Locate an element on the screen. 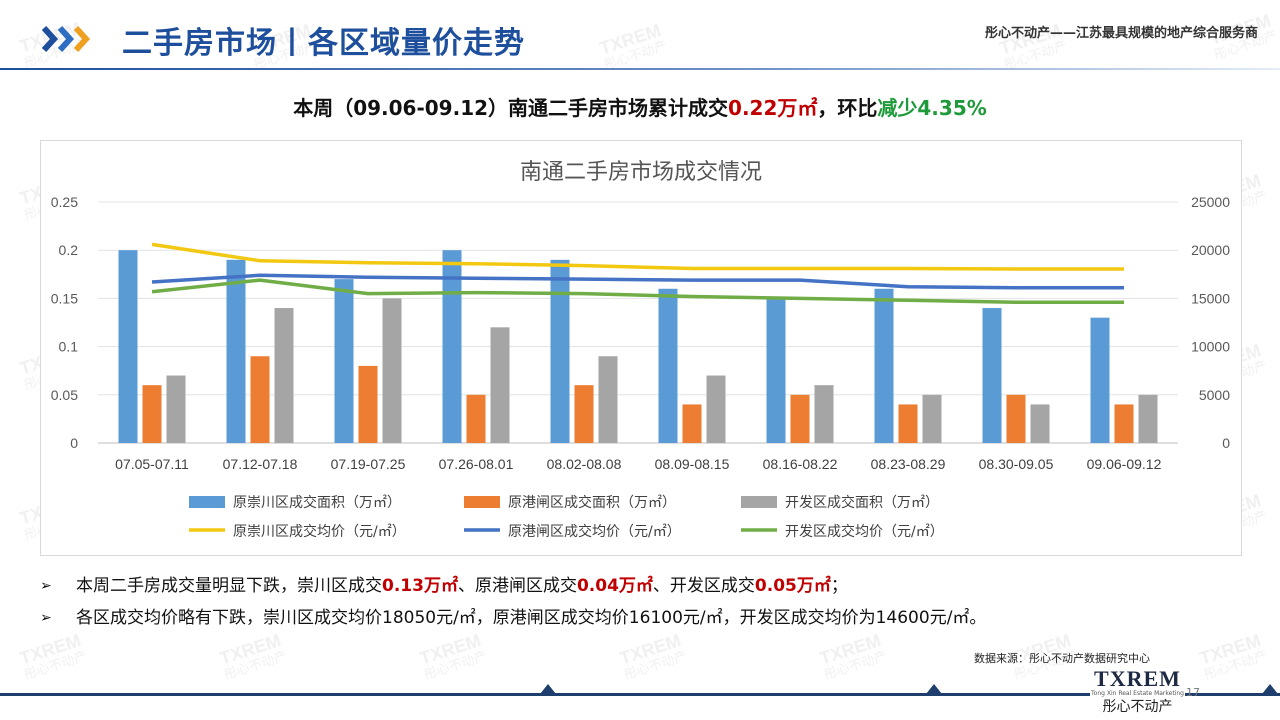 This screenshot has width=1280, height=720. data-source: 数据来源：彤心不动产数据研究中心 is located at coordinates (1062, 658).